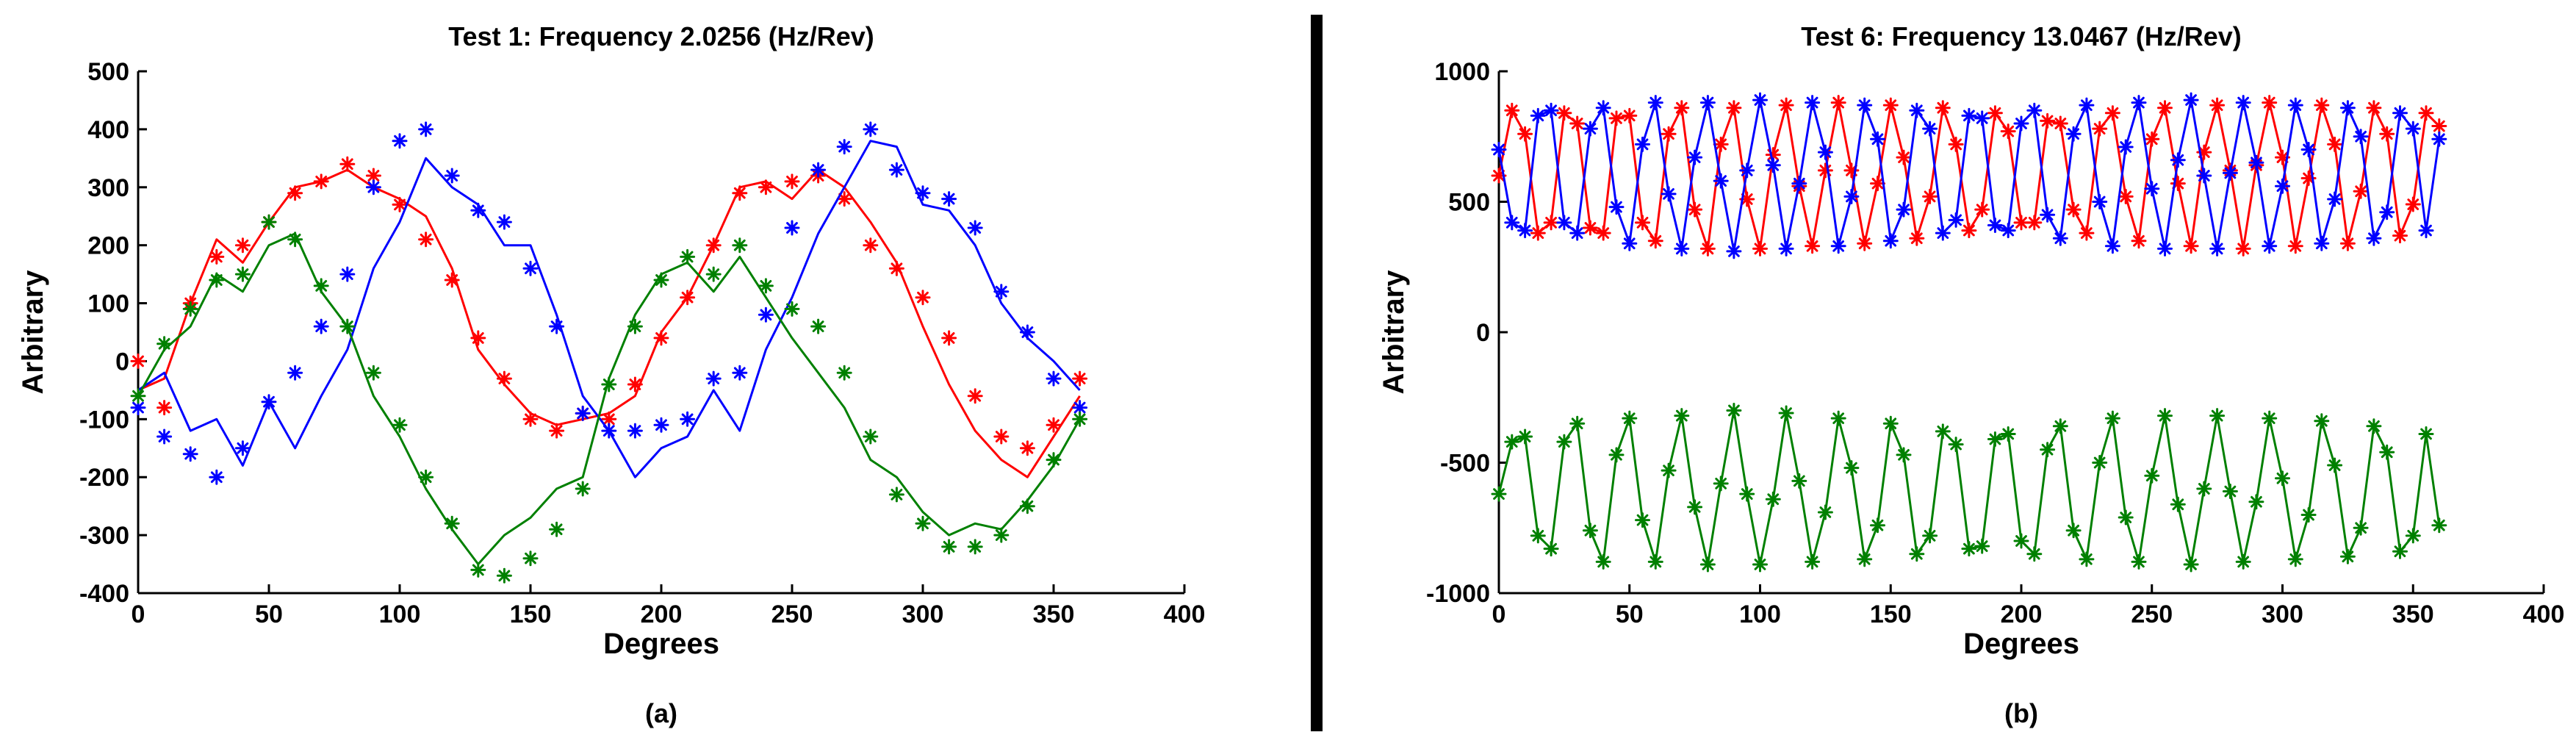 The height and width of the screenshot is (746, 2576). Describe the element at coordinates (1185, 614) in the screenshot. I see `x-tick-label-a: 400` at that location.